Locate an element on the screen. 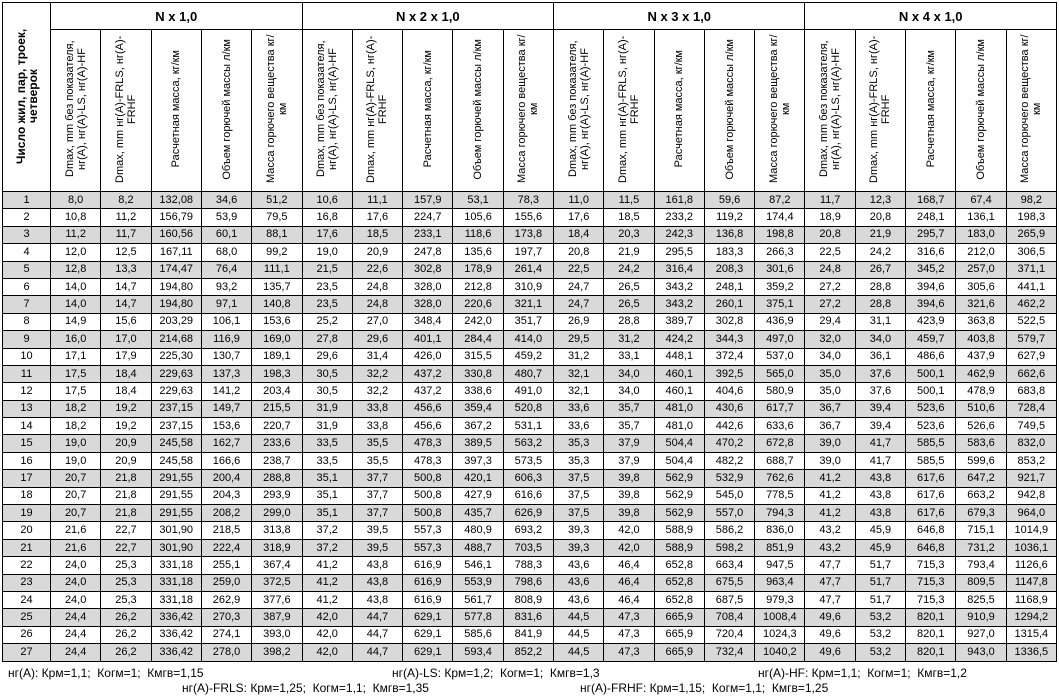 The image size is (1059, 696). table-cell: 35,0 is located at coordinates (830, 374).